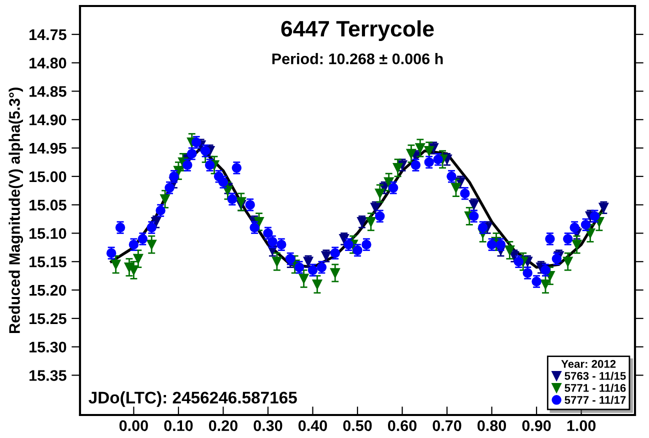 This screenshot has height=438, width=649. Describe the element at coordinates (16, 211) in the screenshot. I see `y-axis-title: Reduced Magnitude(V) alpha(5.3°)` at that location.